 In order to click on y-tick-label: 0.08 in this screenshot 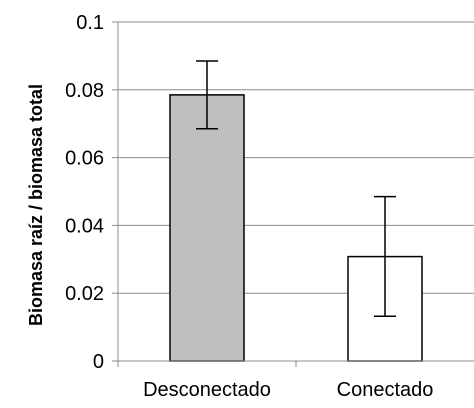, I will do `click(84, 91)`.